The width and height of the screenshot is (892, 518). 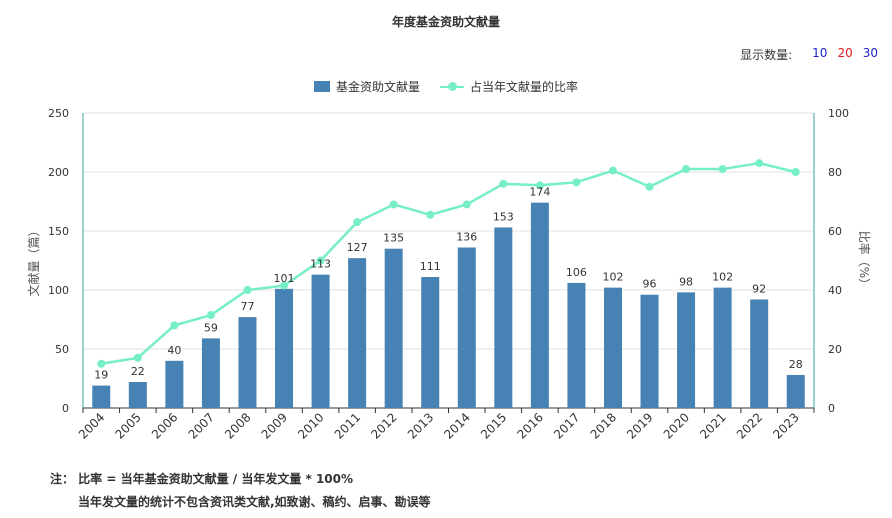 What do you see at coordinates (838, 113) in the screenshot?
I see `y-tick-label-right: 100` at bounding box center [838, 113].